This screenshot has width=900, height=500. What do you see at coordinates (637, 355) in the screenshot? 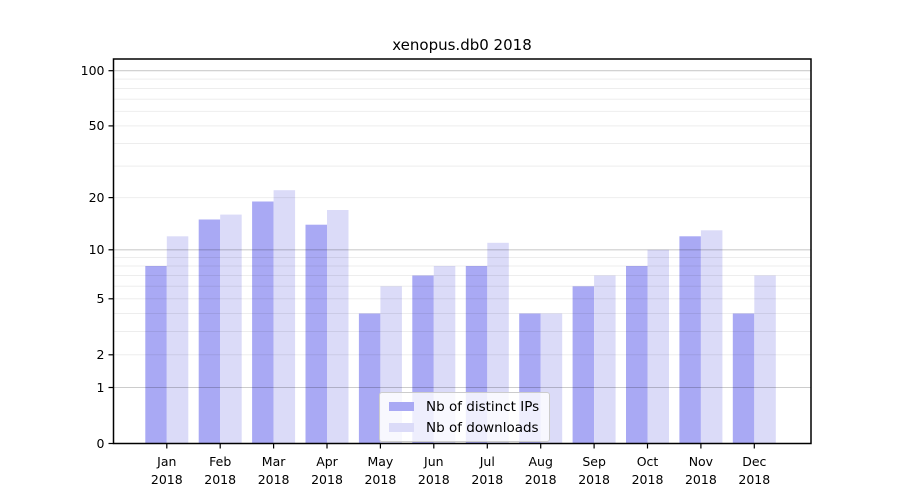
I see `bar-distinct-ips-oct` at bounding box center [637, 355].